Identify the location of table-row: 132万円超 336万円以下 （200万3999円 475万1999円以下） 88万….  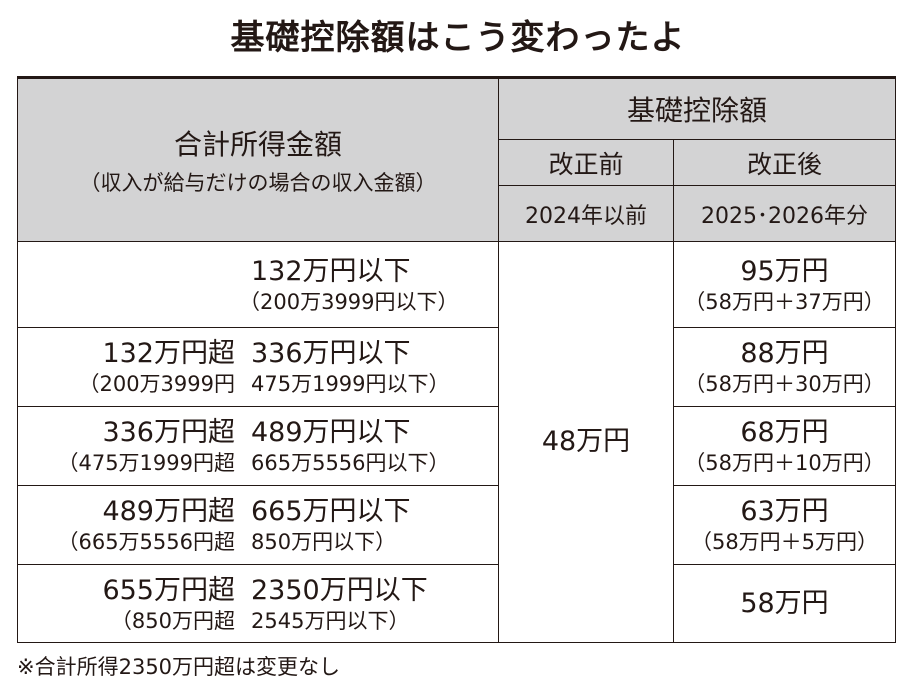
(457, 367).